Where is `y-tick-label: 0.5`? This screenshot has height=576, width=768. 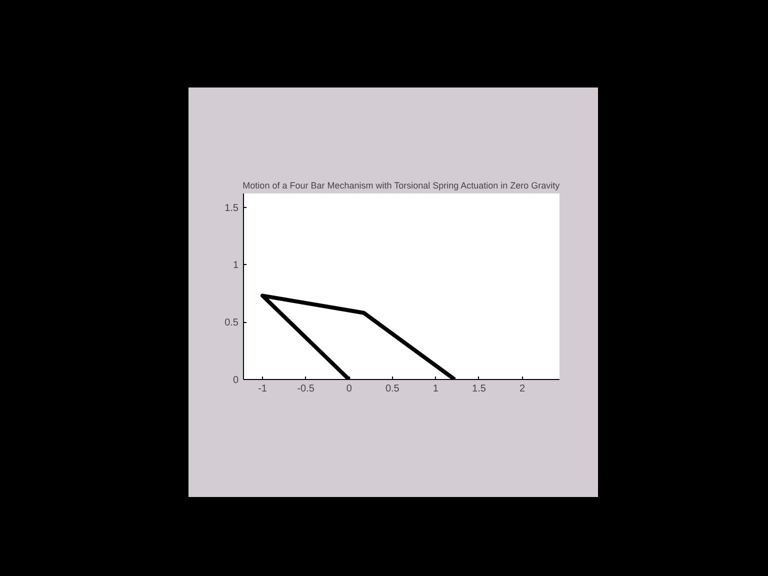 y-tick-label: 0.5 is located at coordinates (231, 323).